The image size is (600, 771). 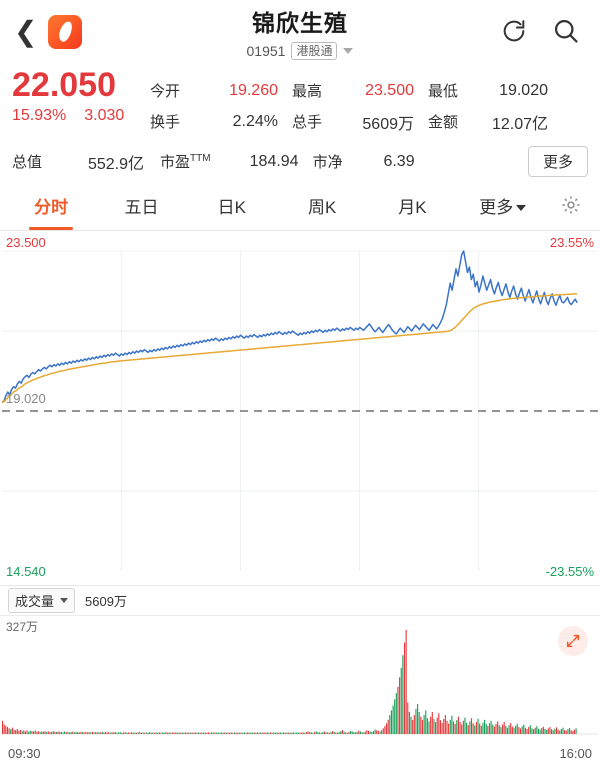 I want to click on last-price: 22.050, so click(x=64, y=85).